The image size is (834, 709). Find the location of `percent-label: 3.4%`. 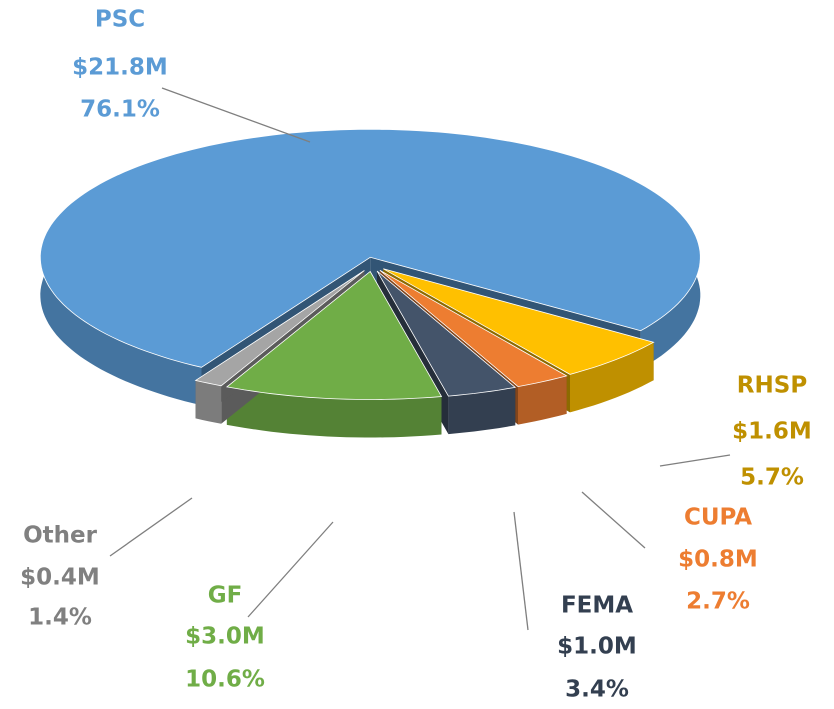

percent-label: 3.4% is located at coordinates (597, 690).